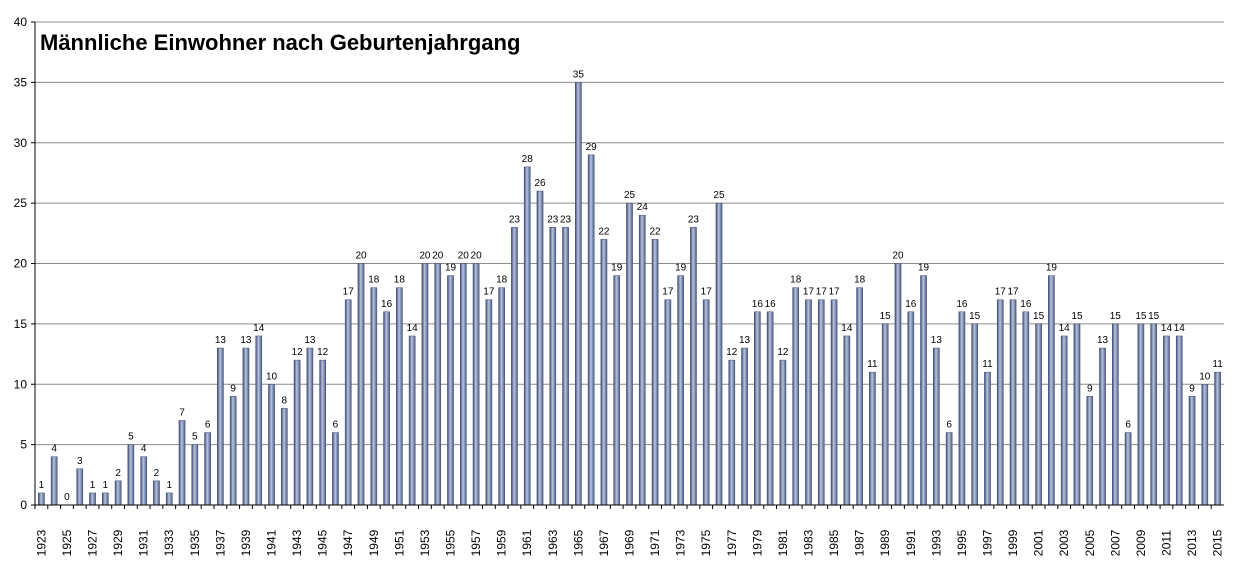 This screenshot has width=1244, height=561. Describe the element at coordinates (757, 542) in the screenshot. I see `x-tick-label: 1979` at that location.